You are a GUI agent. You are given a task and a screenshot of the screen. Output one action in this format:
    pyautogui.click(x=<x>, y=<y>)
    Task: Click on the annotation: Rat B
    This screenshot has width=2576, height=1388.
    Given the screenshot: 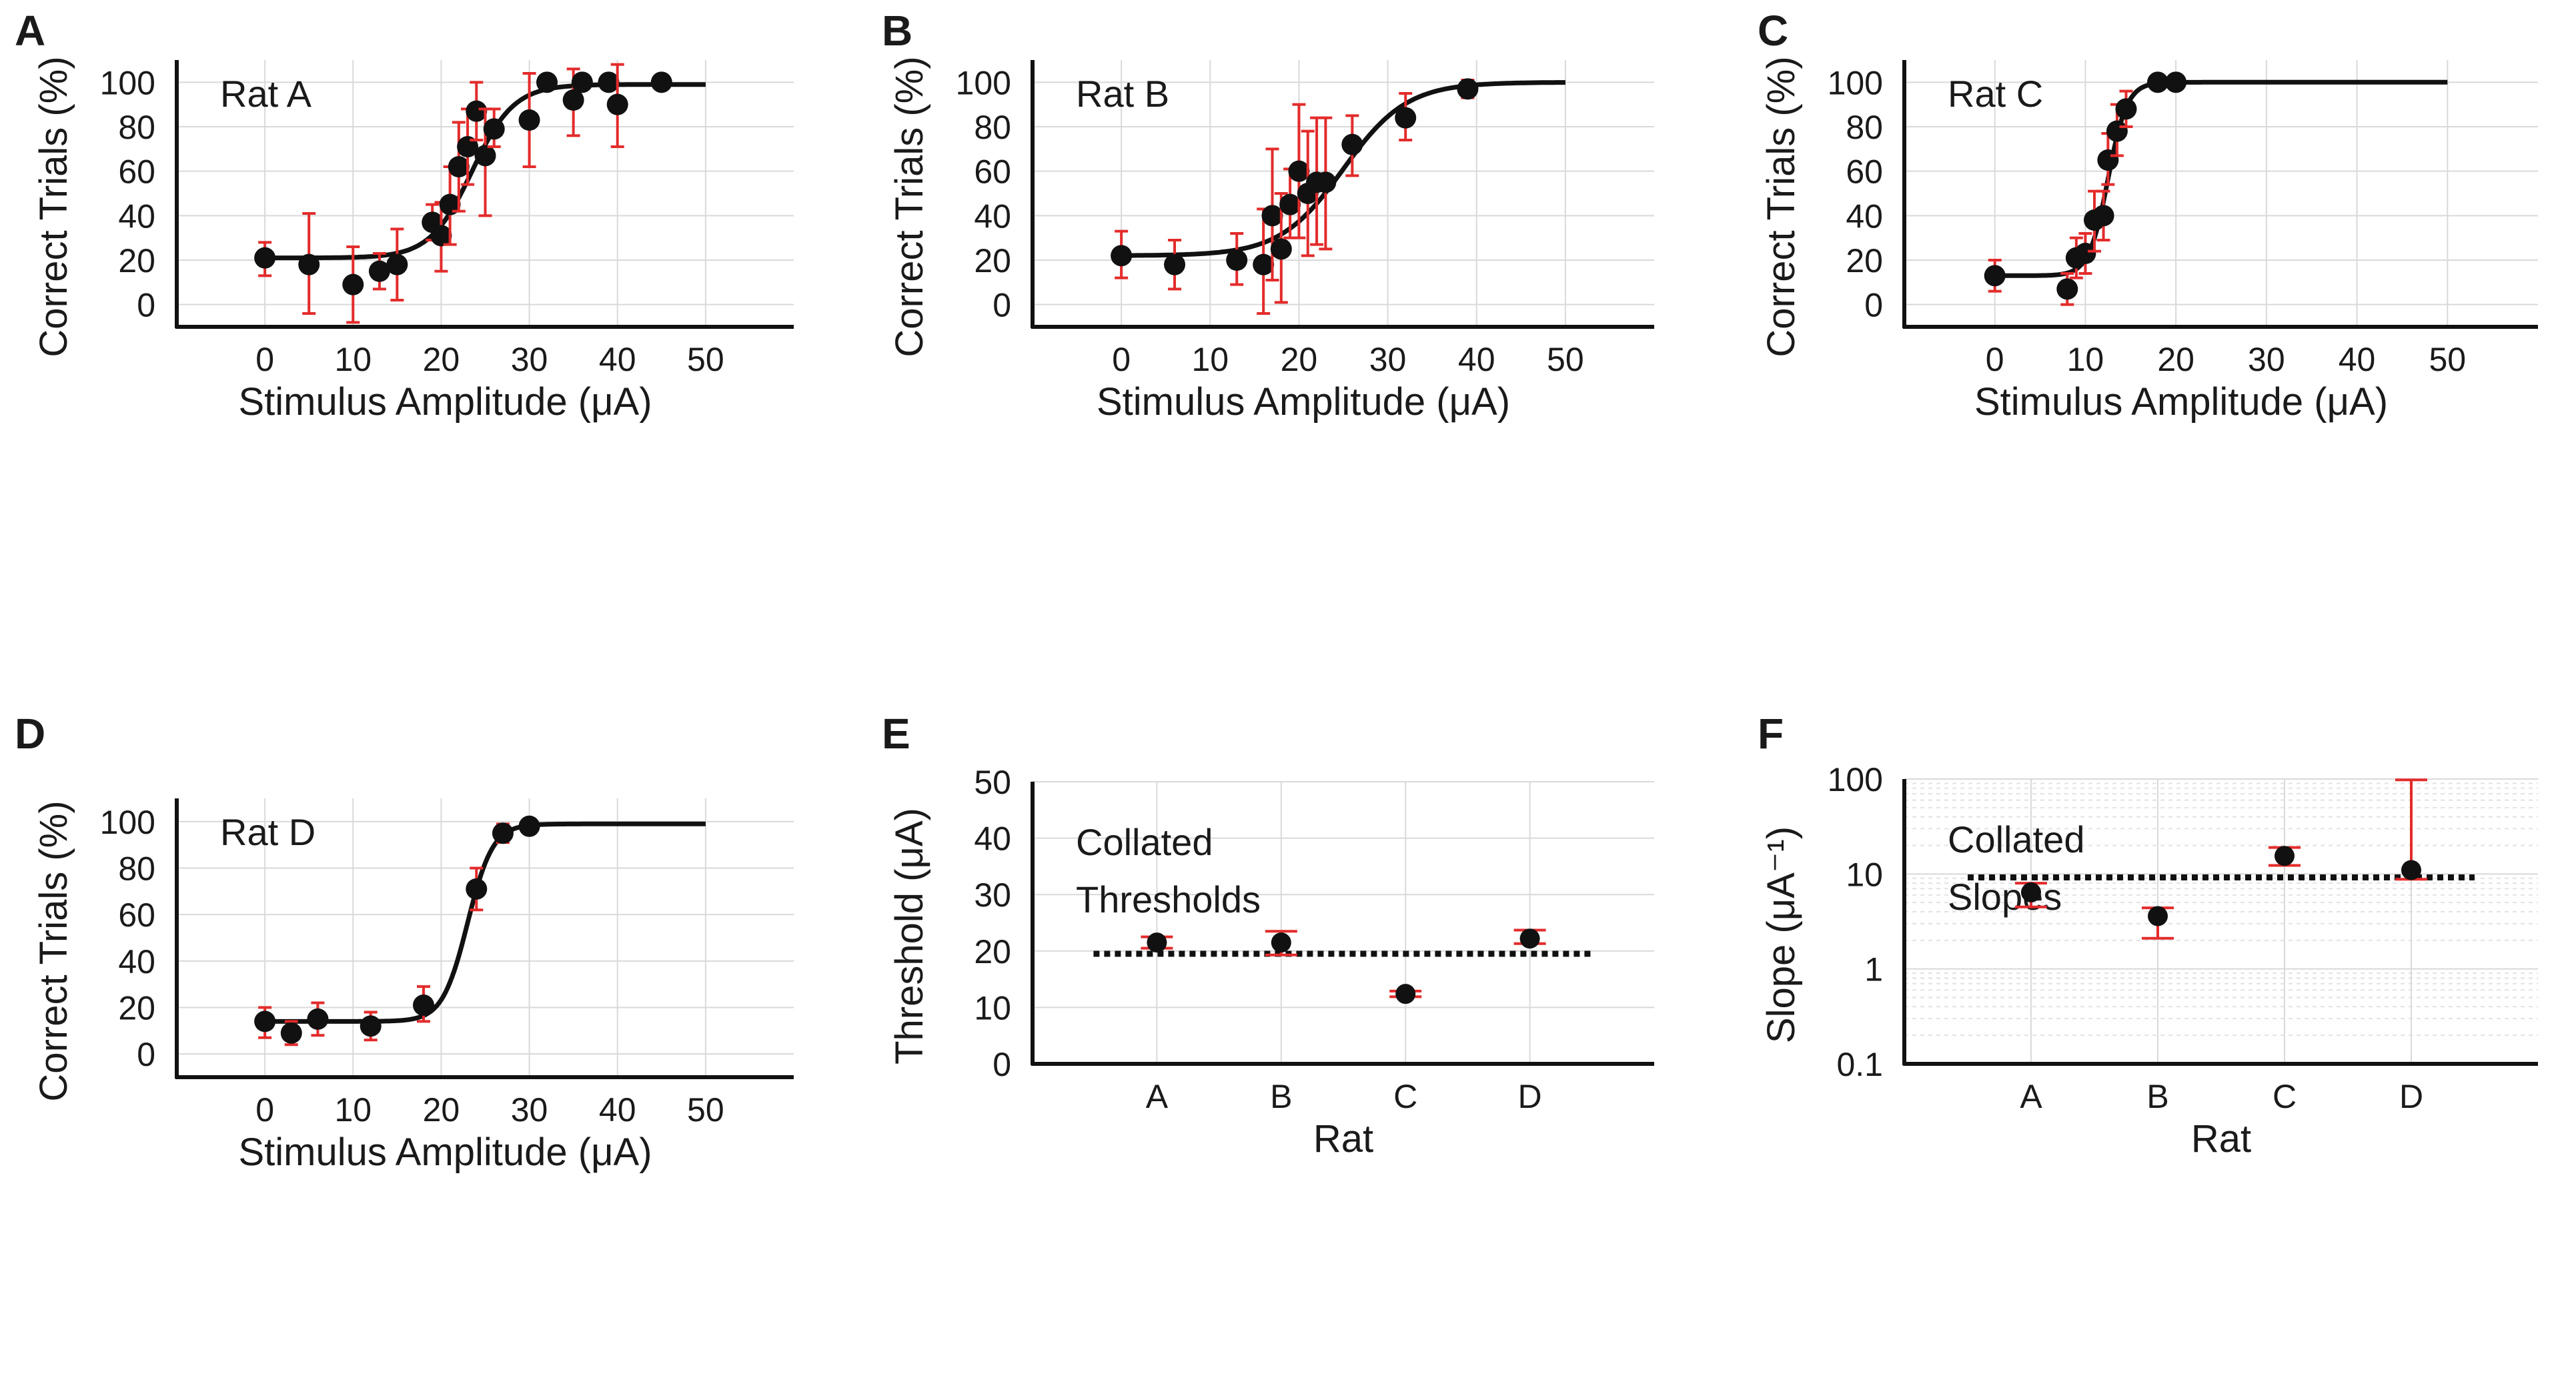 What is the action you would take?
    pyautogui.click(x=1122, y=94)
    